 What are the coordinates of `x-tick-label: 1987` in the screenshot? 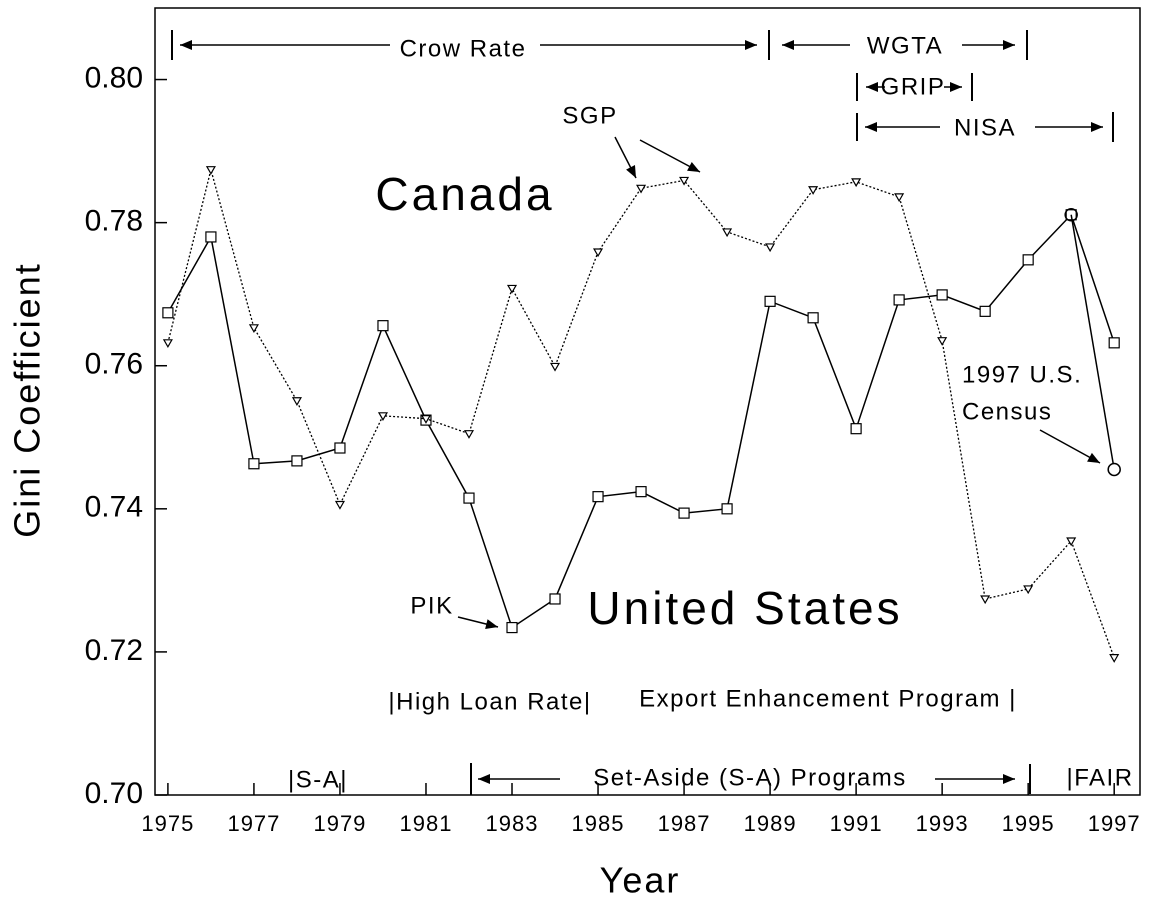 It's located at (684, 823).